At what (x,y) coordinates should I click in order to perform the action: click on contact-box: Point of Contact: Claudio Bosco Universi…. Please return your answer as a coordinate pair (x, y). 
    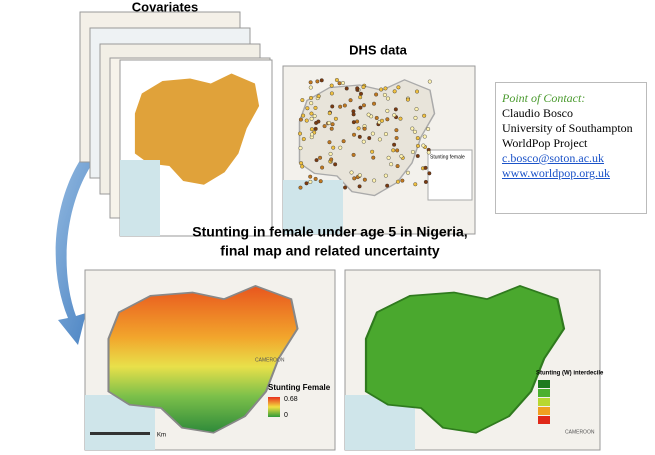
    Looking at the image, I should click on (571, 148).